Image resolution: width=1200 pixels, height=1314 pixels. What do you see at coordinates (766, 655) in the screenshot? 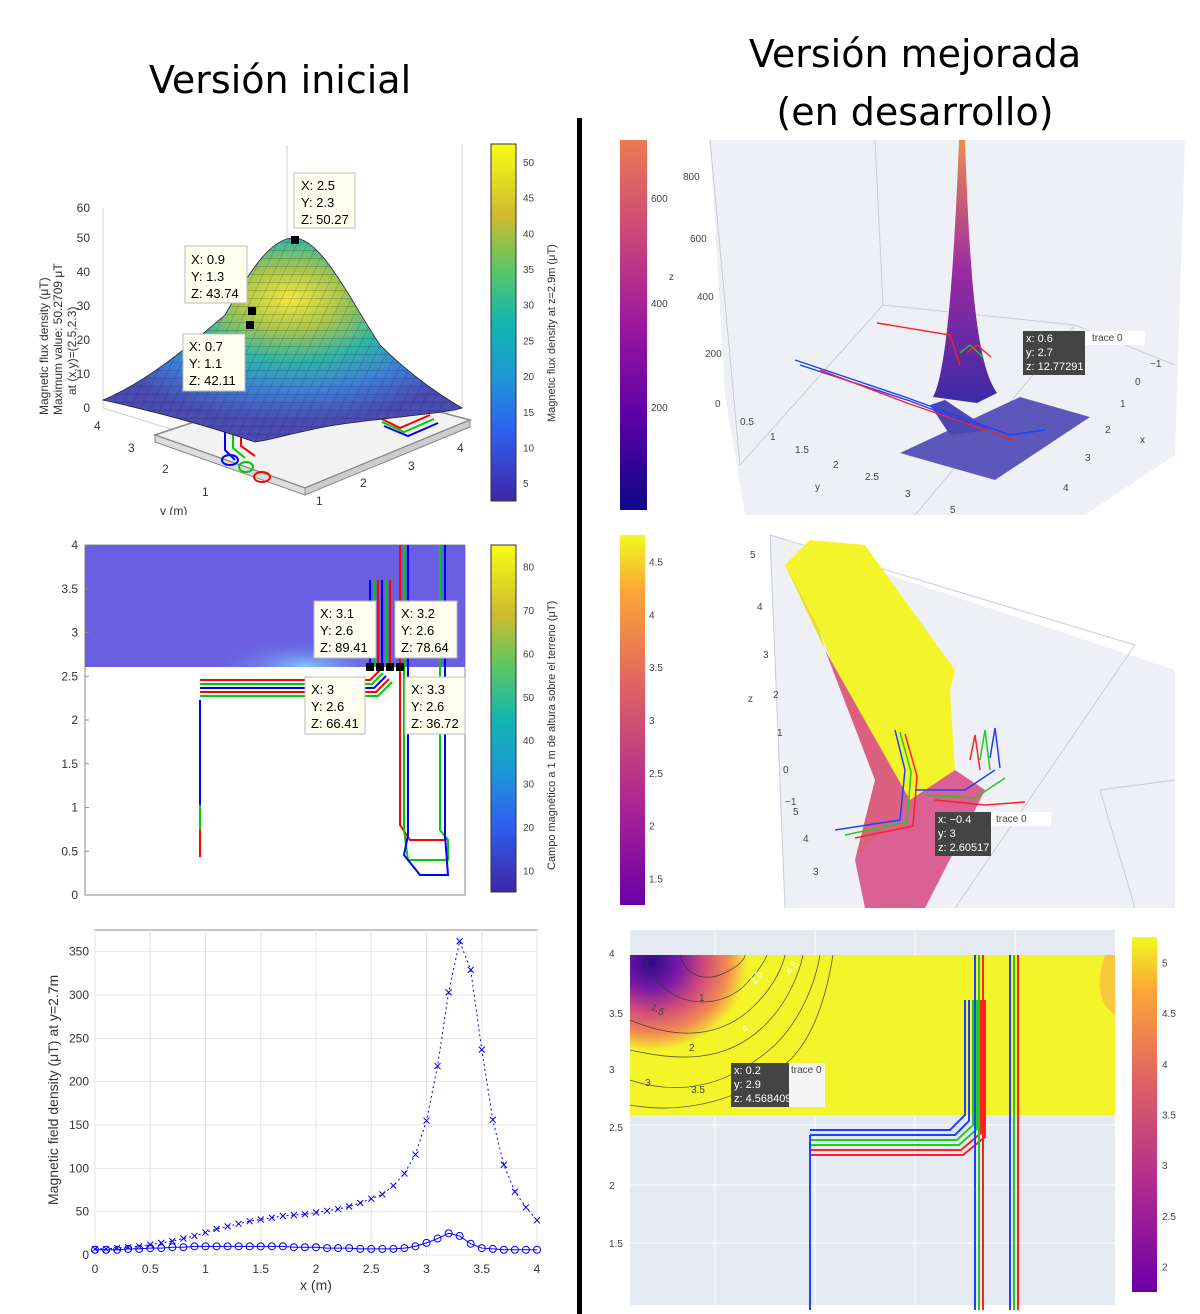
I see `z-tick: 3` at bounding box center [766, 655].